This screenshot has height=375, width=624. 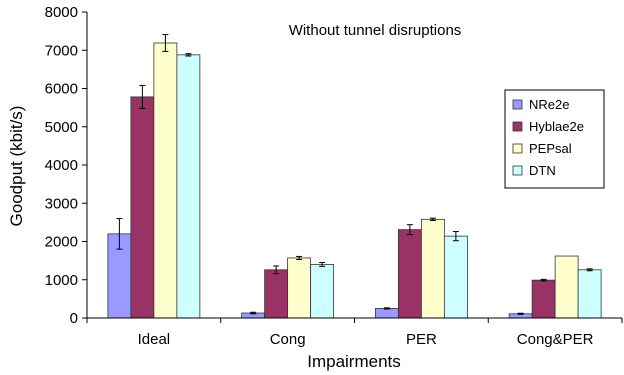 I want to click on x-tick-label: Cong&PER, so click(x=555, y=339).